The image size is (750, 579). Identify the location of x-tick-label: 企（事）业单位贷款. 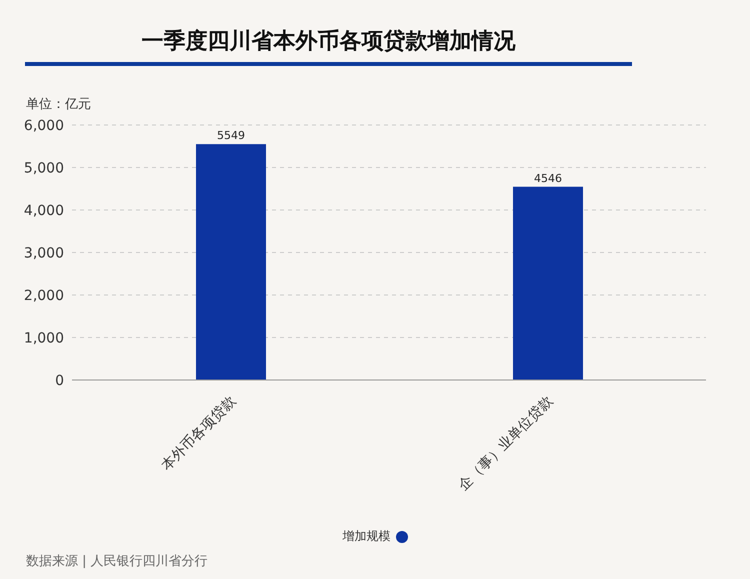
(506, 443).